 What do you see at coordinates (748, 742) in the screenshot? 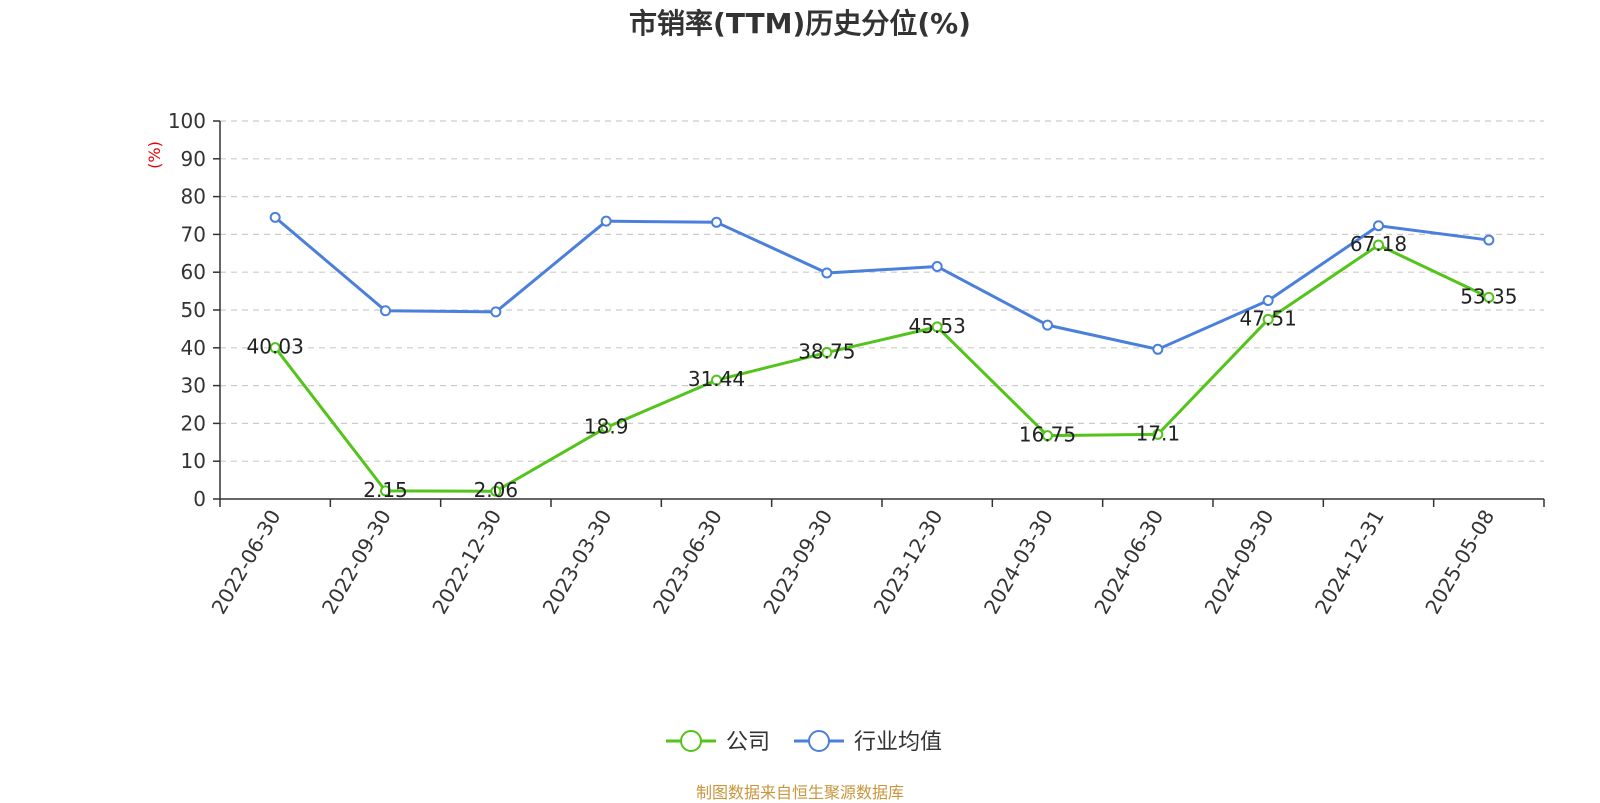
I see `legend-label: 公司` at bounding box center [748, 742].